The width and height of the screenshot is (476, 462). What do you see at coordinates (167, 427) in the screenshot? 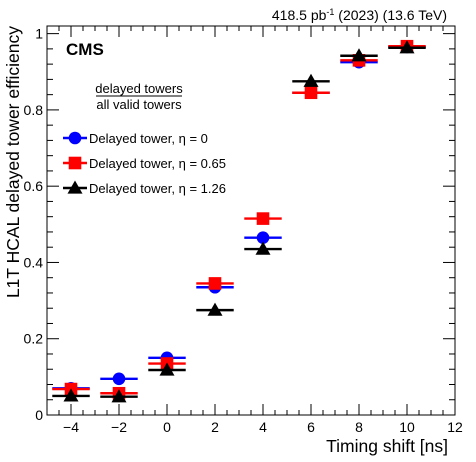
I see `x-tick-label: 0` at bounding box center [167, 427].